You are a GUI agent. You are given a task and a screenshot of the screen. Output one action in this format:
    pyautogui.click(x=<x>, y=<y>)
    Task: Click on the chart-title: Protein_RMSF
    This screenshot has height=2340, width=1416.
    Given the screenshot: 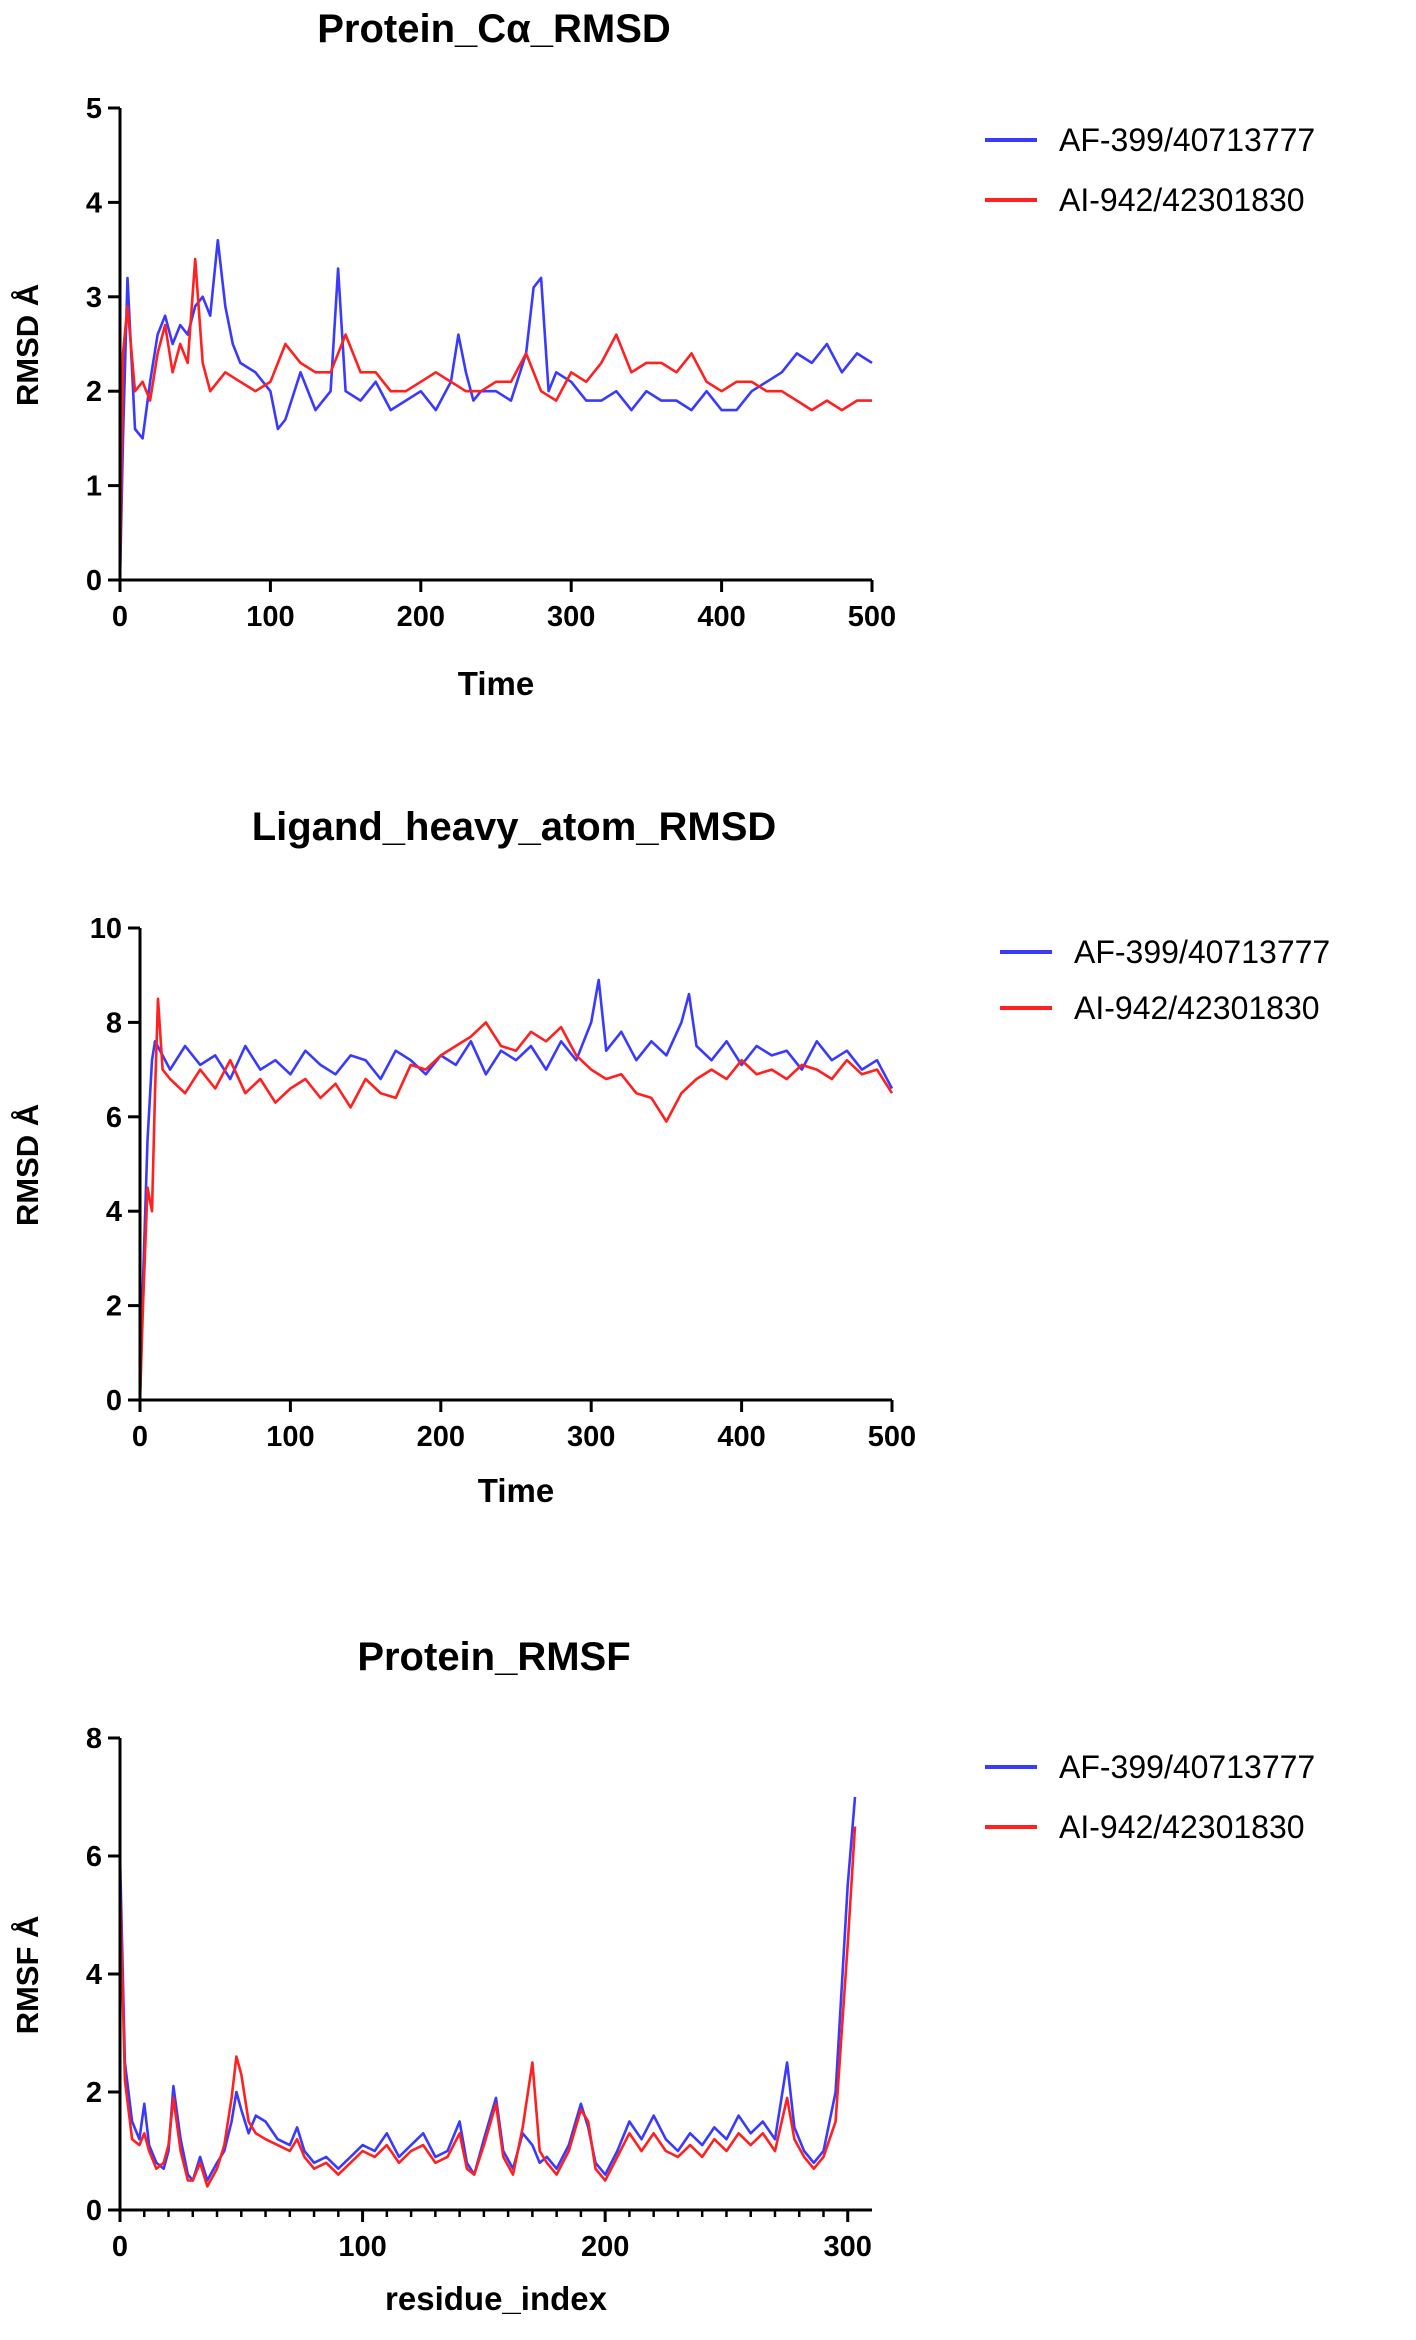 What is the action you would take?
    pyautogui.click(x=493, y=1657)
    